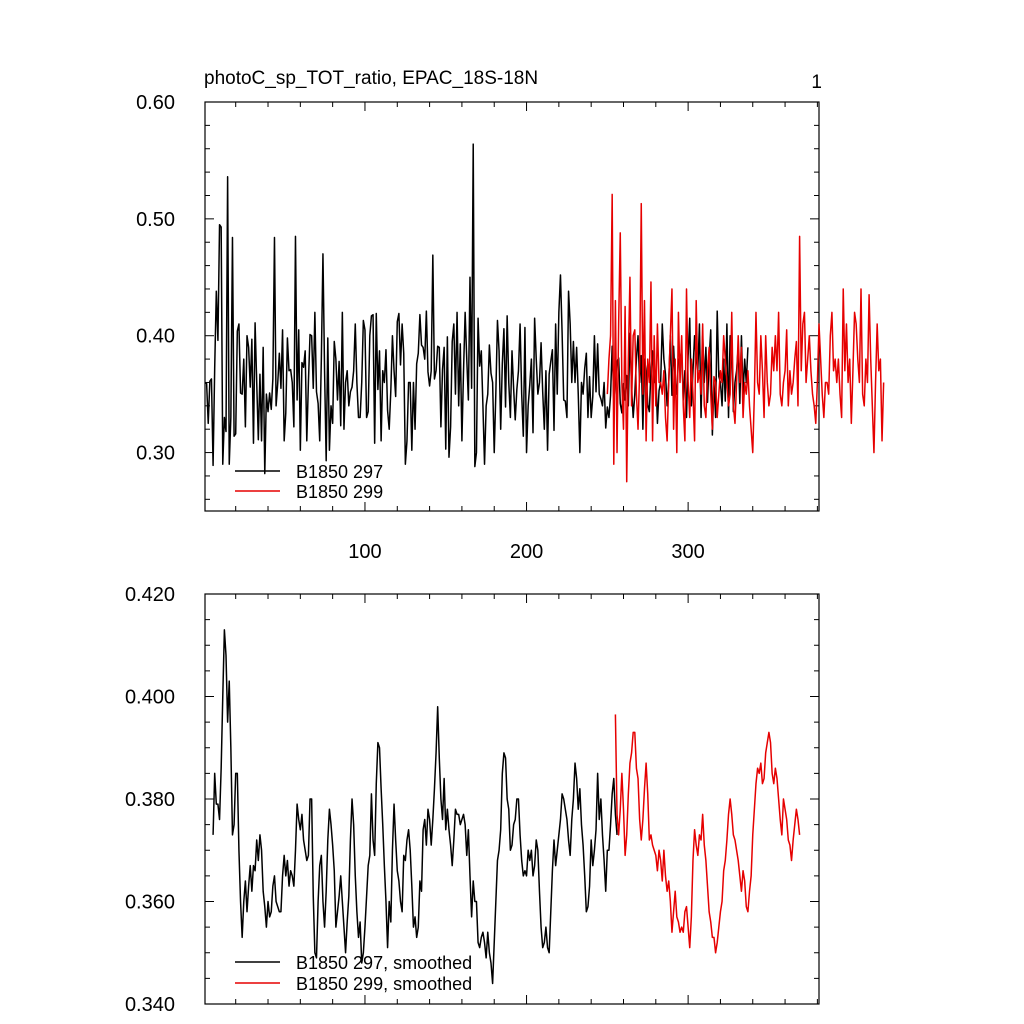 Image resolution: width=1024 pixels, height=1024 pixels. What do you see at coordinates (384, 963) in the screenshot?
I see `legend-label-297-smoothed: B1850 297, smoothed` at bounding box center [384, 963].